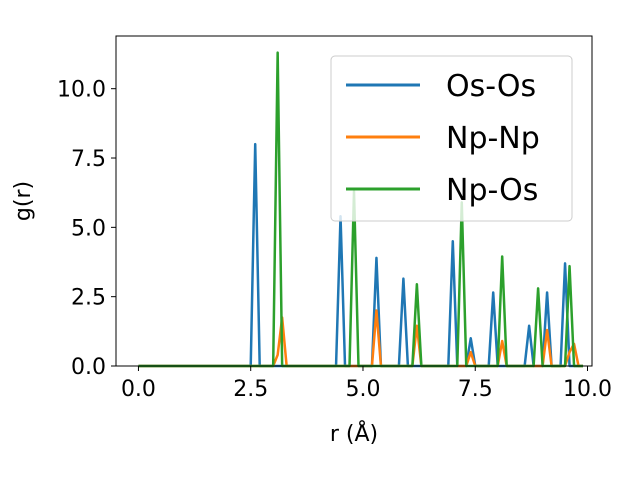  Describe the element at coordinates (138, 389) in the screenshot. I see `x-tick-label: 0.0` at that location.